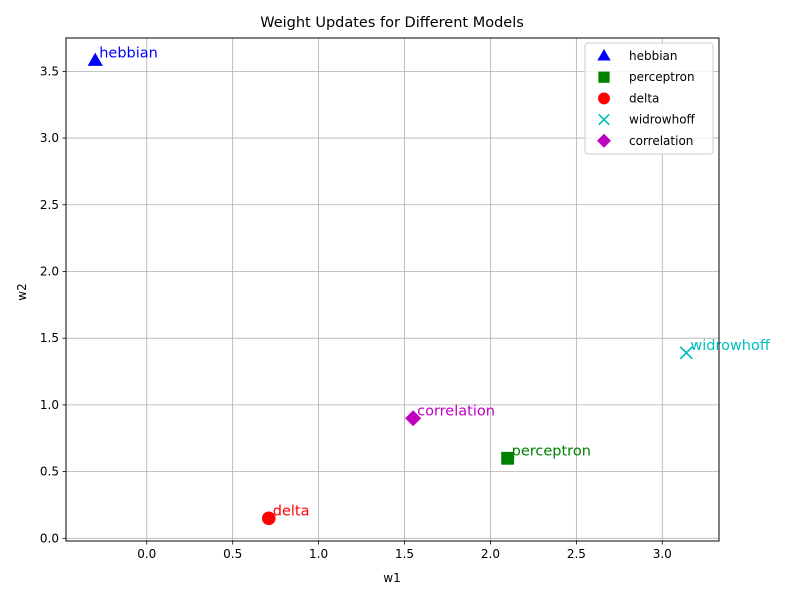 The width and height of the screenshot is (800, 600). I want to click on x-tick-label: 0.0, so click(146, 554).